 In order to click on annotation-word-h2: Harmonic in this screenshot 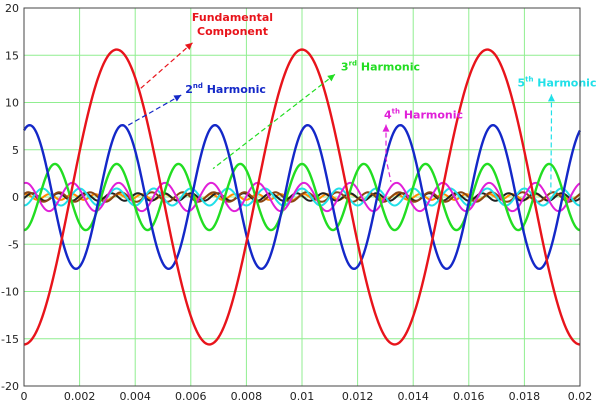, I will do `click(234, 89)`.